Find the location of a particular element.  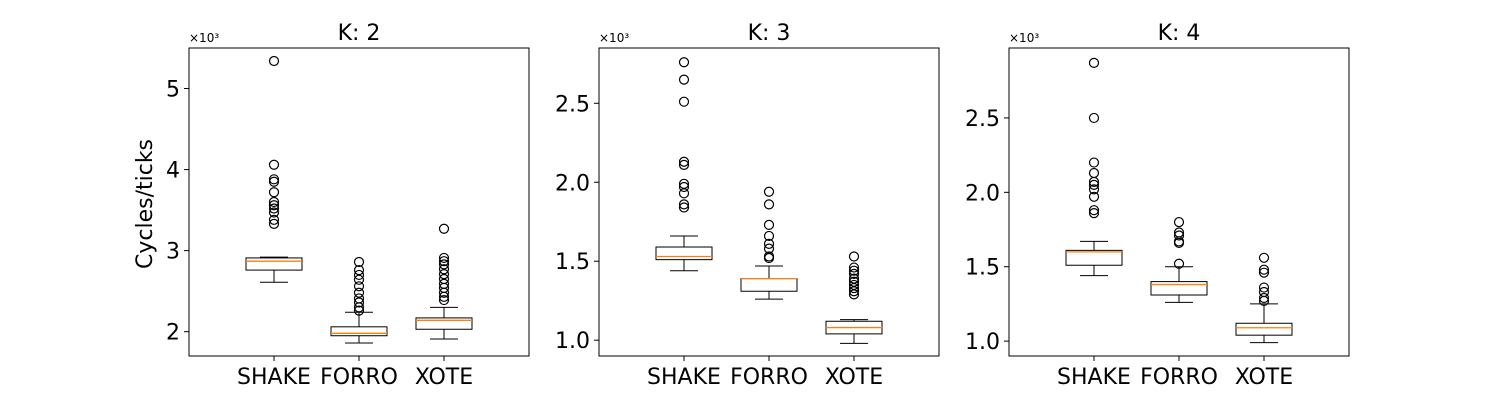

y-axis-label: Cycles/ticks is located at coordinates (145, 204).